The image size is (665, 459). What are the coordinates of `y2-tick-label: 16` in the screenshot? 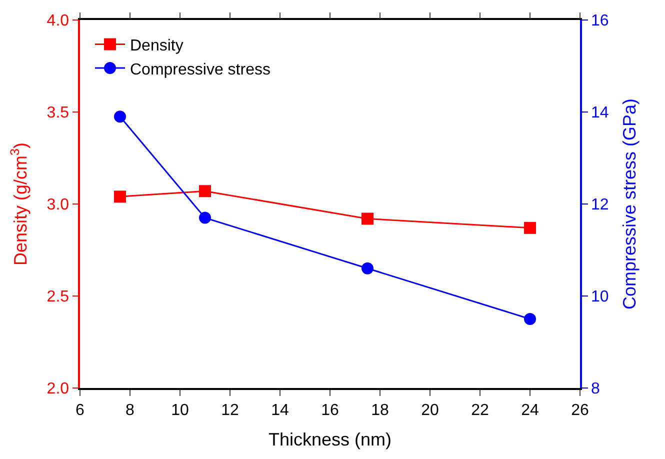 It's located at (599, 21).